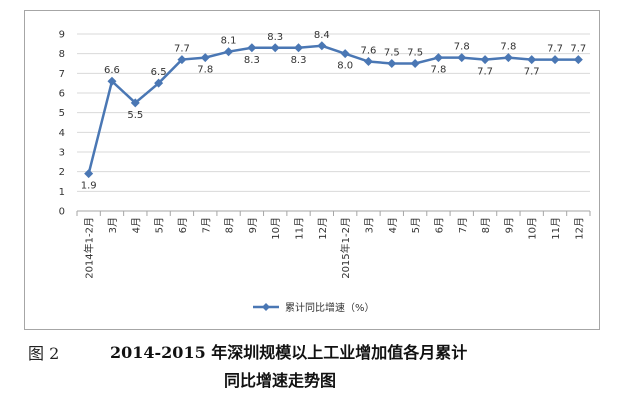 This screenshot has width=621, height=411. Describe the element at coordinates (44, 353) in the screenshot. I see `figure-number: 图 2` at that location.